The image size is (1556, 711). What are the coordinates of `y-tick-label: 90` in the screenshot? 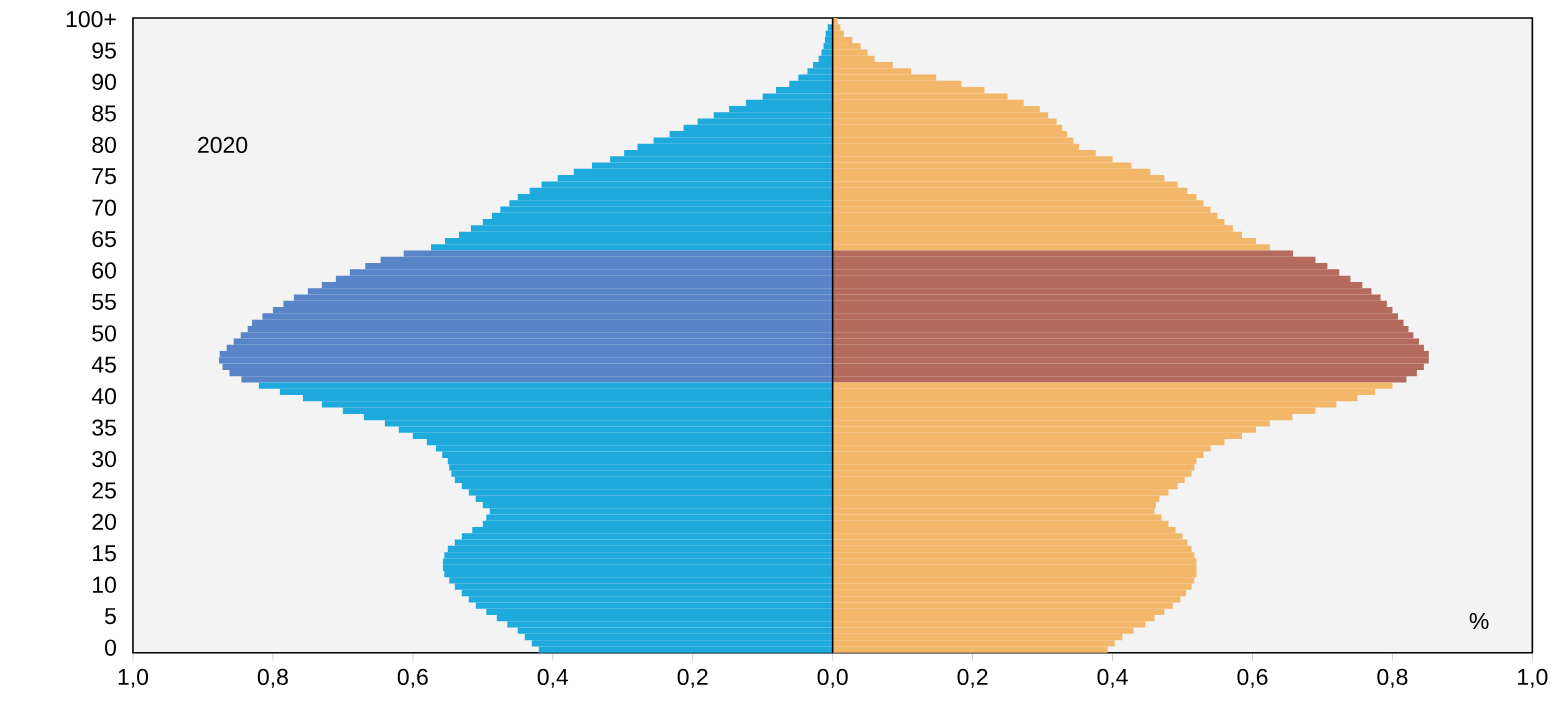 It's located at (104, 82).